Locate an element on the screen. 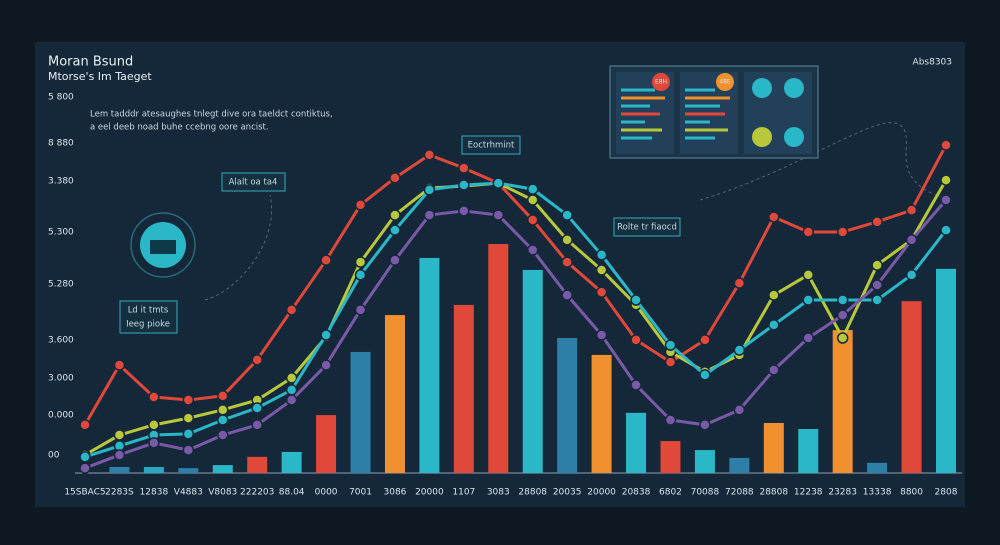 This screenshot has width=1000, height=545. icon-ring is located at coordinates (163, 245).